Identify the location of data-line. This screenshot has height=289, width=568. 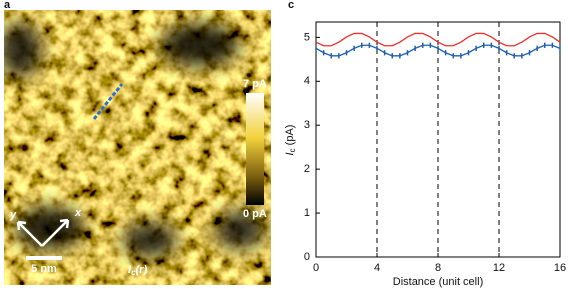
(438, 39).